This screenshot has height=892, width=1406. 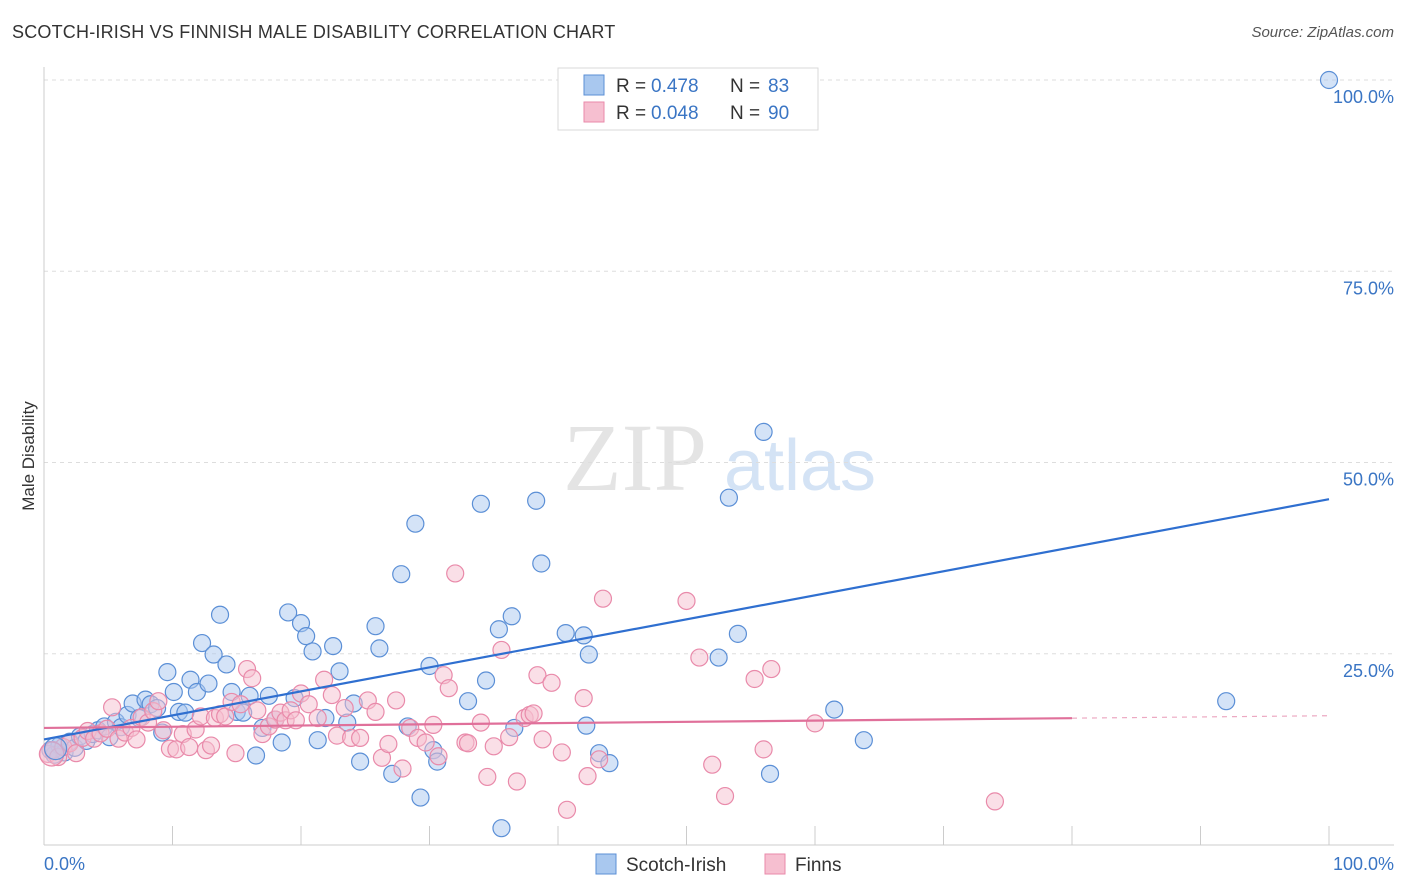 I want to click on bottom-legend-swatch-scotch-irish, so click(x=606, y=864).